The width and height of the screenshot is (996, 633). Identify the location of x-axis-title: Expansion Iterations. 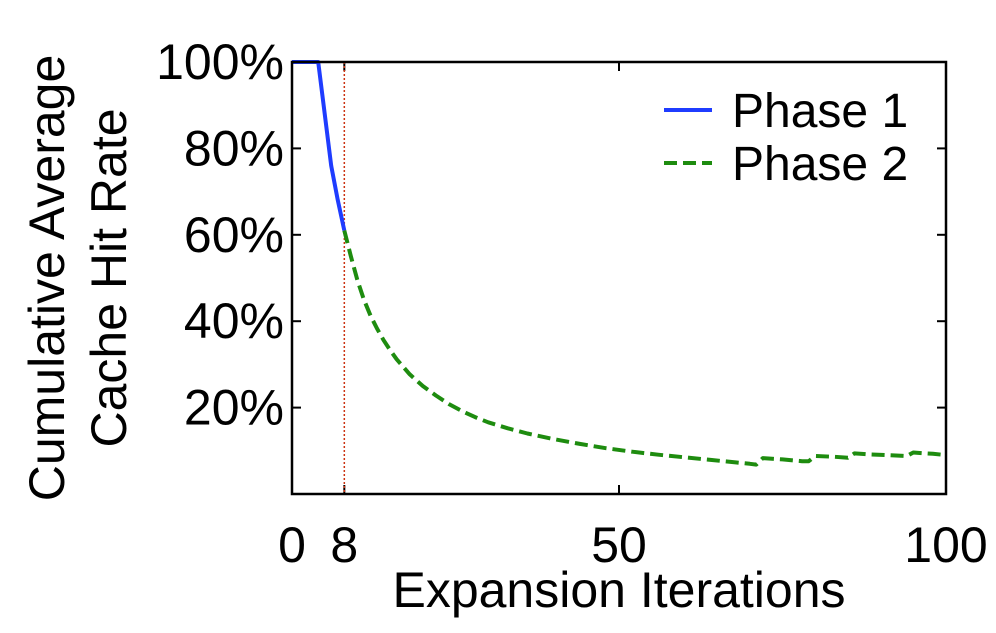
(618, 590).